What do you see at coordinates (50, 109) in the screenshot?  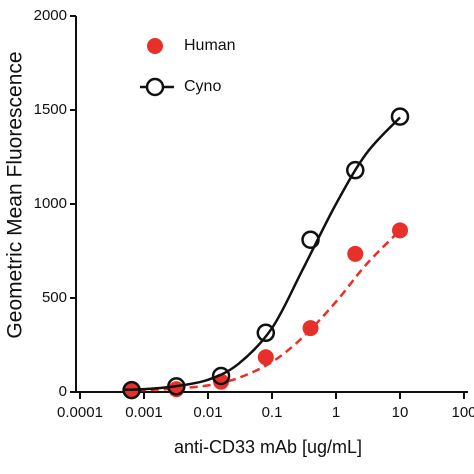 I see `y-tick-label: 1500` at bounding box center [50, 109].